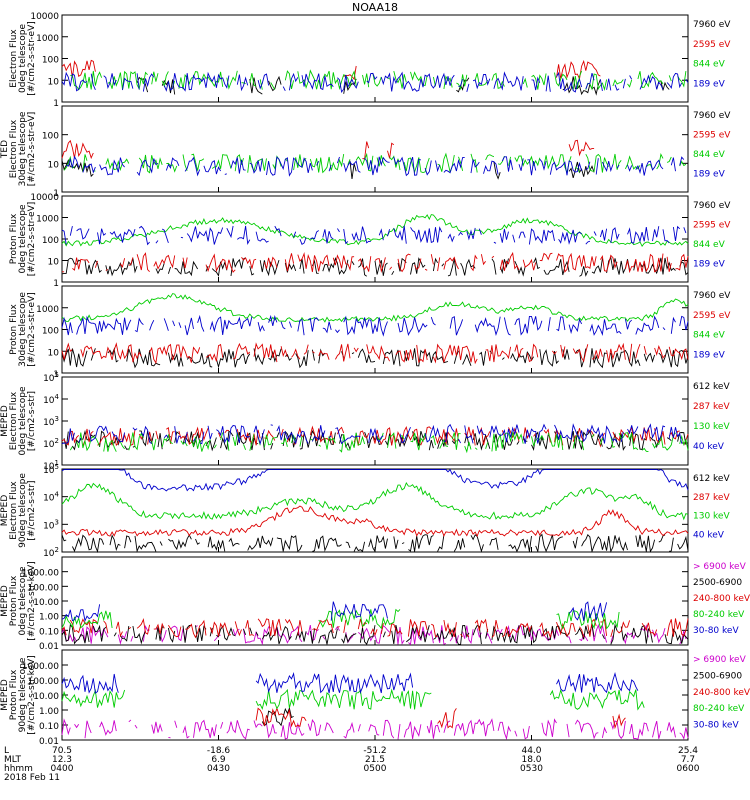 This screenshot has width=750, height=800. What do you see at coordinates (5, 149) in the screenshot?
I see `y-axis-label: TED` at bounding box center [5, 149].